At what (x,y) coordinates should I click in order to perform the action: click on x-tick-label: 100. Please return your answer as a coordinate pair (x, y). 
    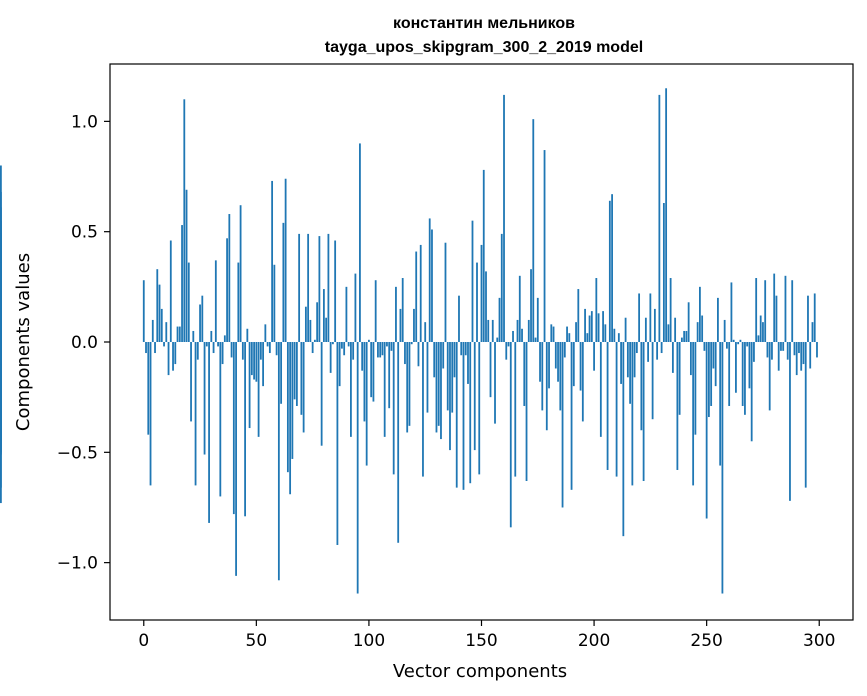
    Looking at the image, I should click on (369, 641).